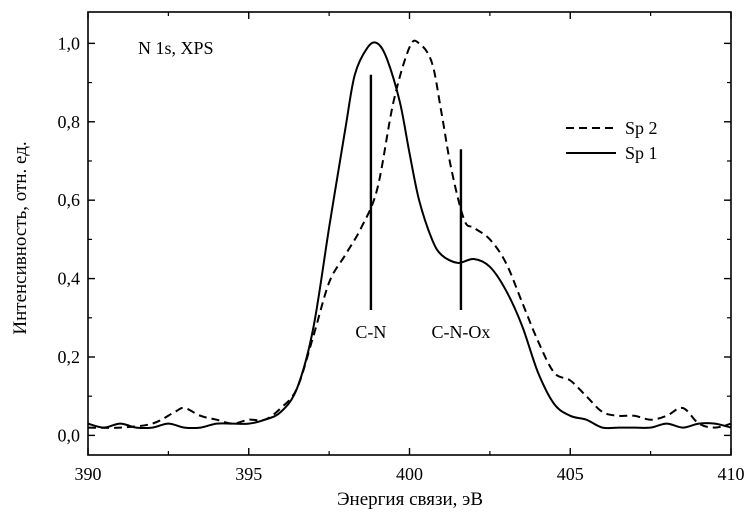  I want to click on legend: Sp 2 Sp 1, so click(612, 140).